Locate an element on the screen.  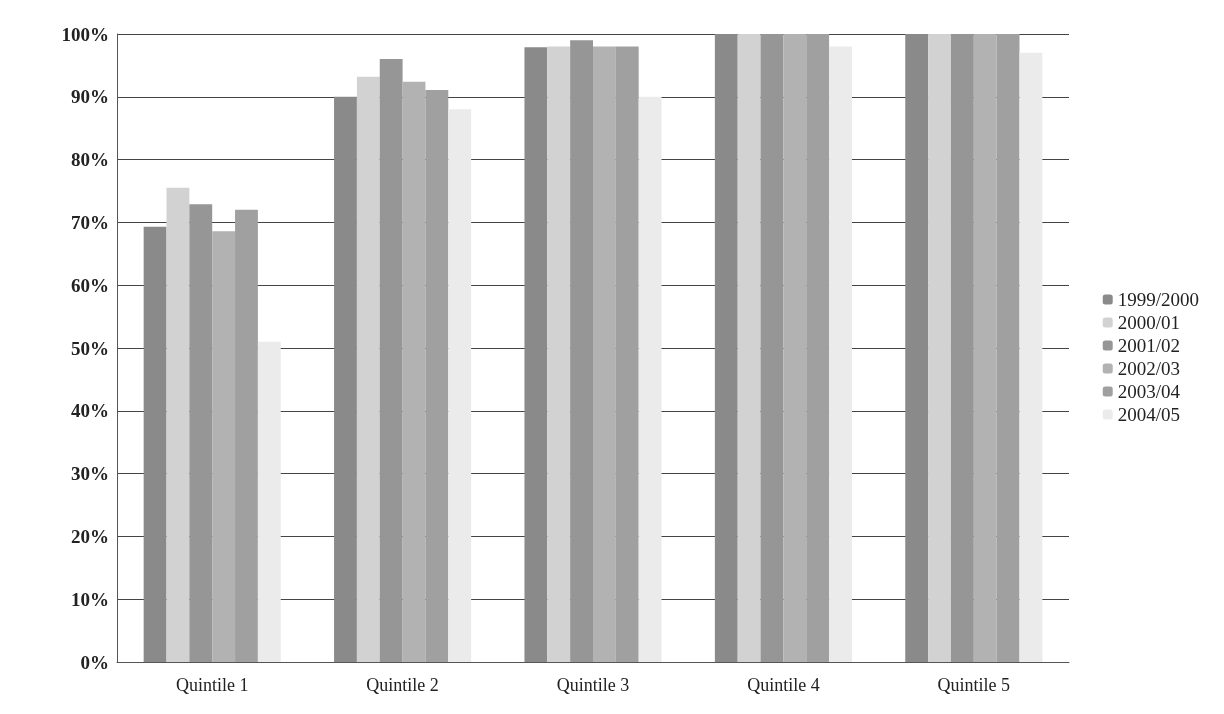
y-tick-label: 30% is located at coordinates (90, 474).